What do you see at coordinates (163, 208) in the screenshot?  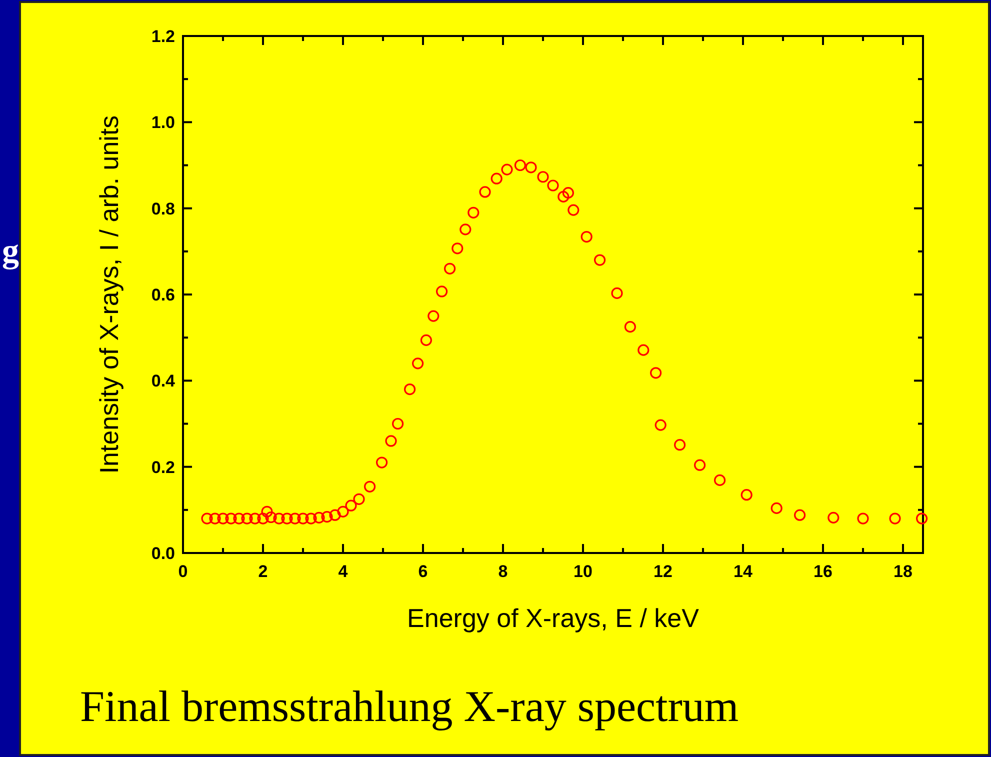 I see `y-tick-label: 0.8` at bounding box center [163, 208].